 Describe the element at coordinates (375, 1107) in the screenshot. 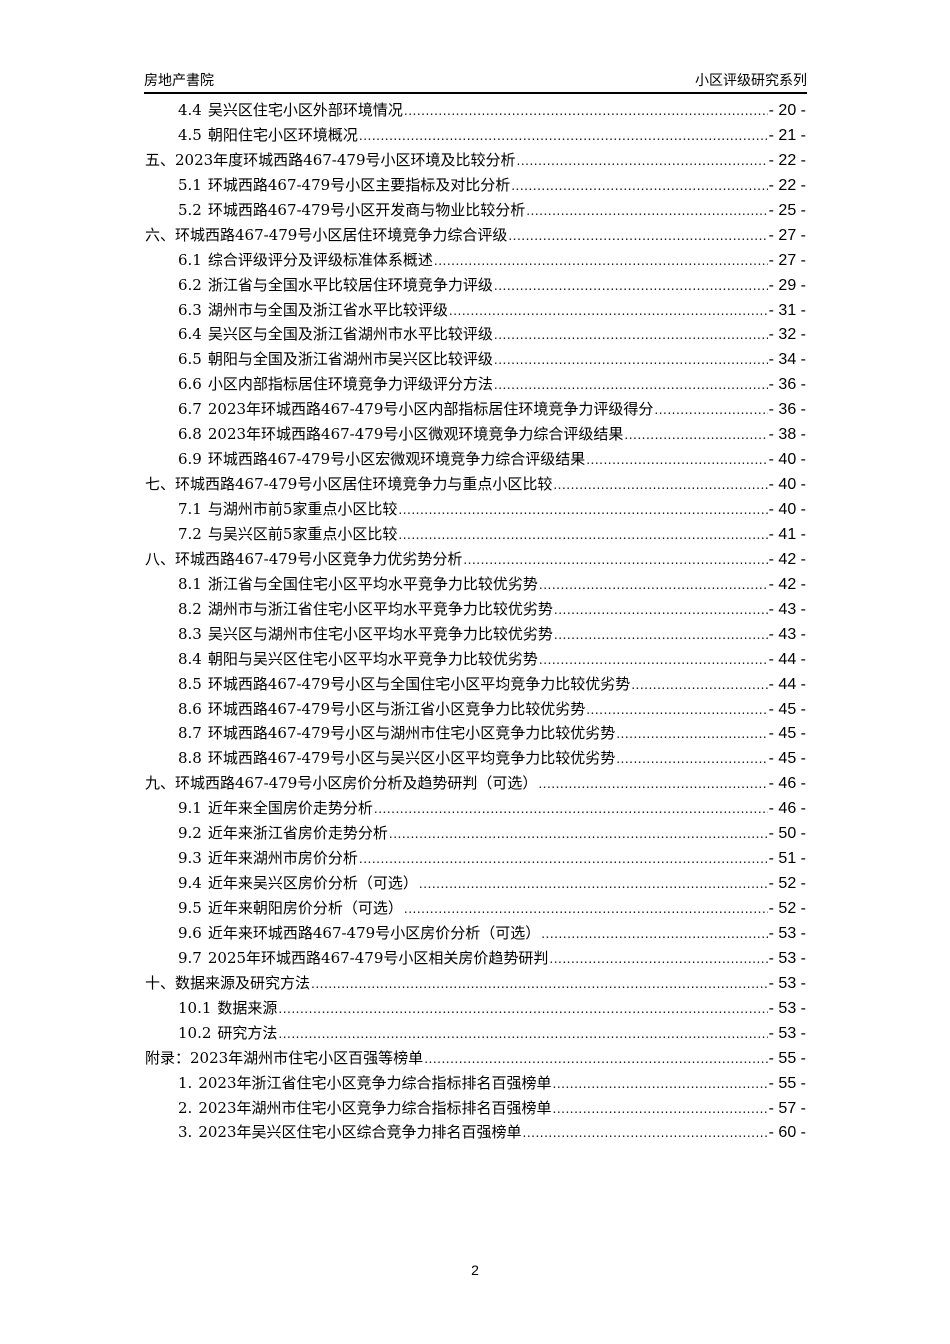

I see `toc-entry-title: 2023年湖州市住宅小区竞争力综合指标排名百强榜单` at that location.